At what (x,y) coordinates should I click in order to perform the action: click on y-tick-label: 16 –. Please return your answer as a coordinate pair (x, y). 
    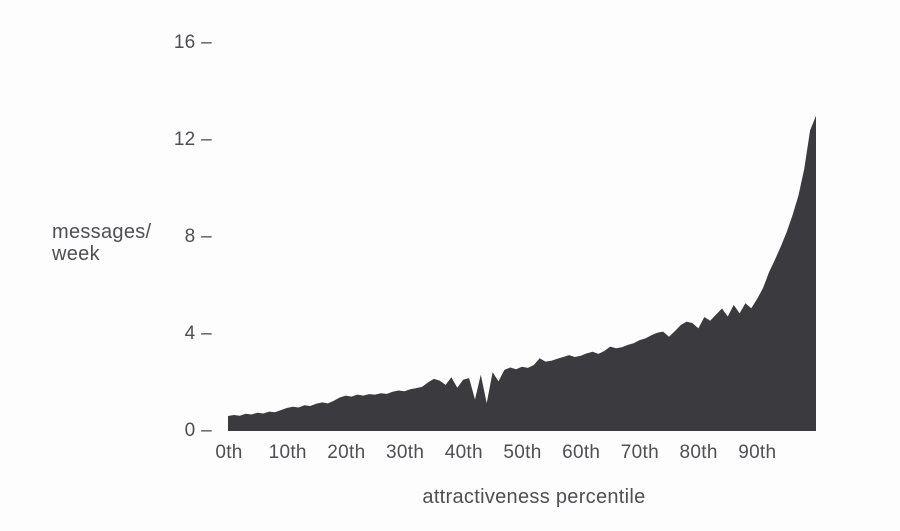
    Looking at the image, I should click on (192, 42).